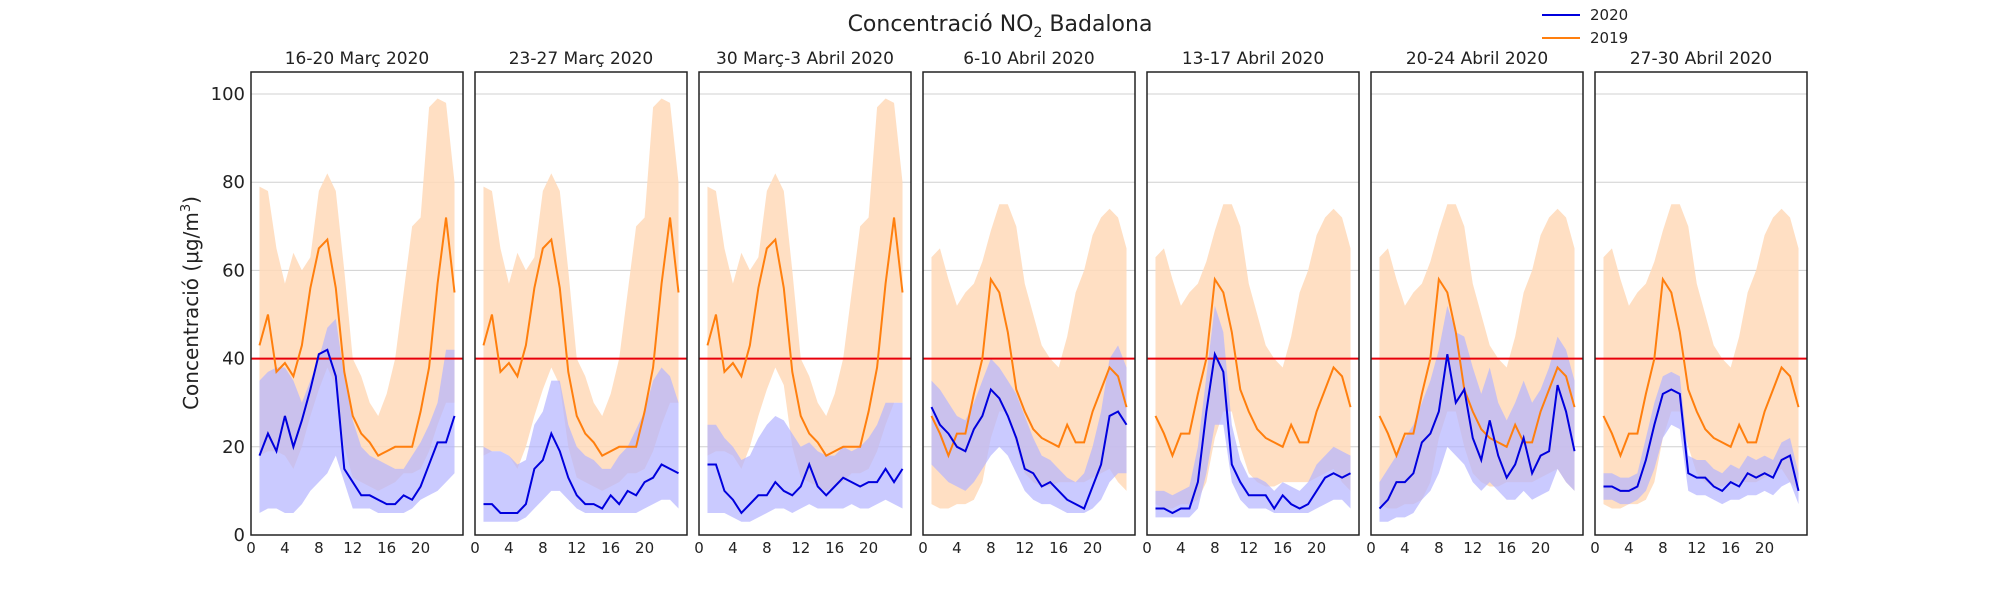 This screenshot has width=2000, height=600. What do you see at coordinates (581, 59) in the screenshot?
I see `panel-title: 23-27 Març 2020` at bounding box center [581, 59].